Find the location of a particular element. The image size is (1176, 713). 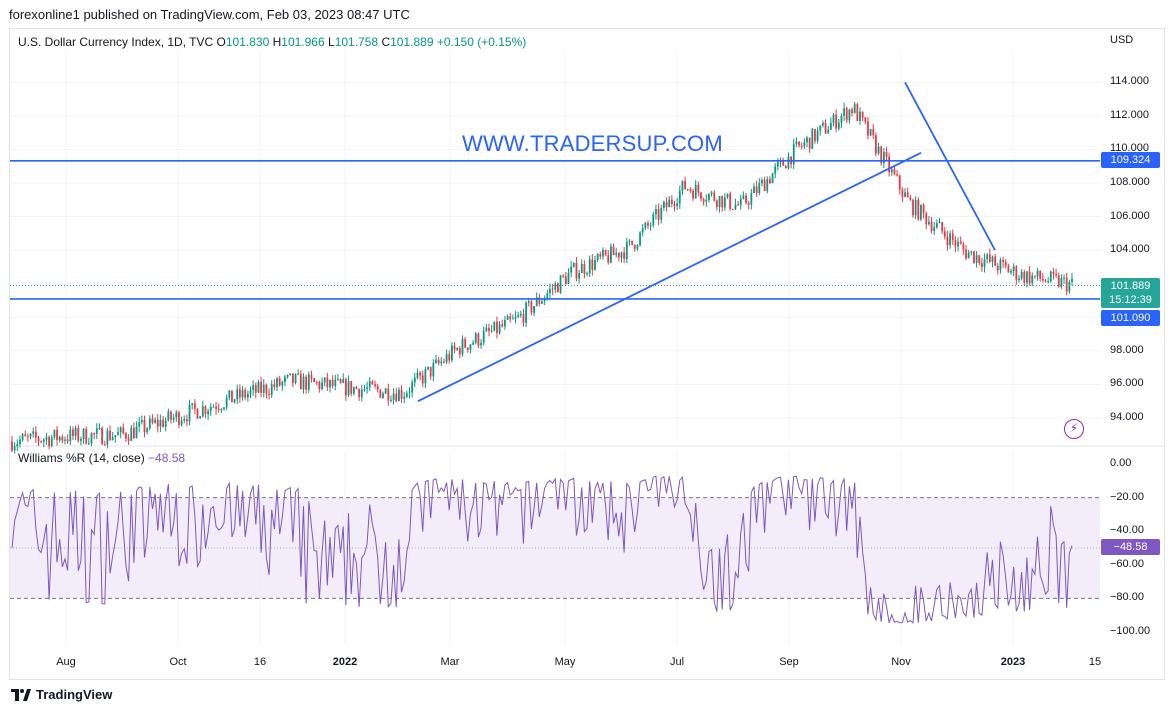

williams-value-tag: −48.58 is located at coordinates (1130, 547).